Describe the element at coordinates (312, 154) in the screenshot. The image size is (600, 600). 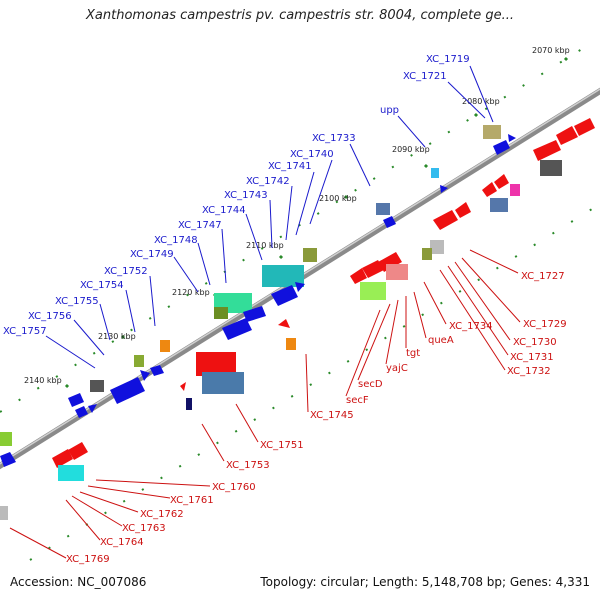
I see `gene-label: XC_1740` at that location.